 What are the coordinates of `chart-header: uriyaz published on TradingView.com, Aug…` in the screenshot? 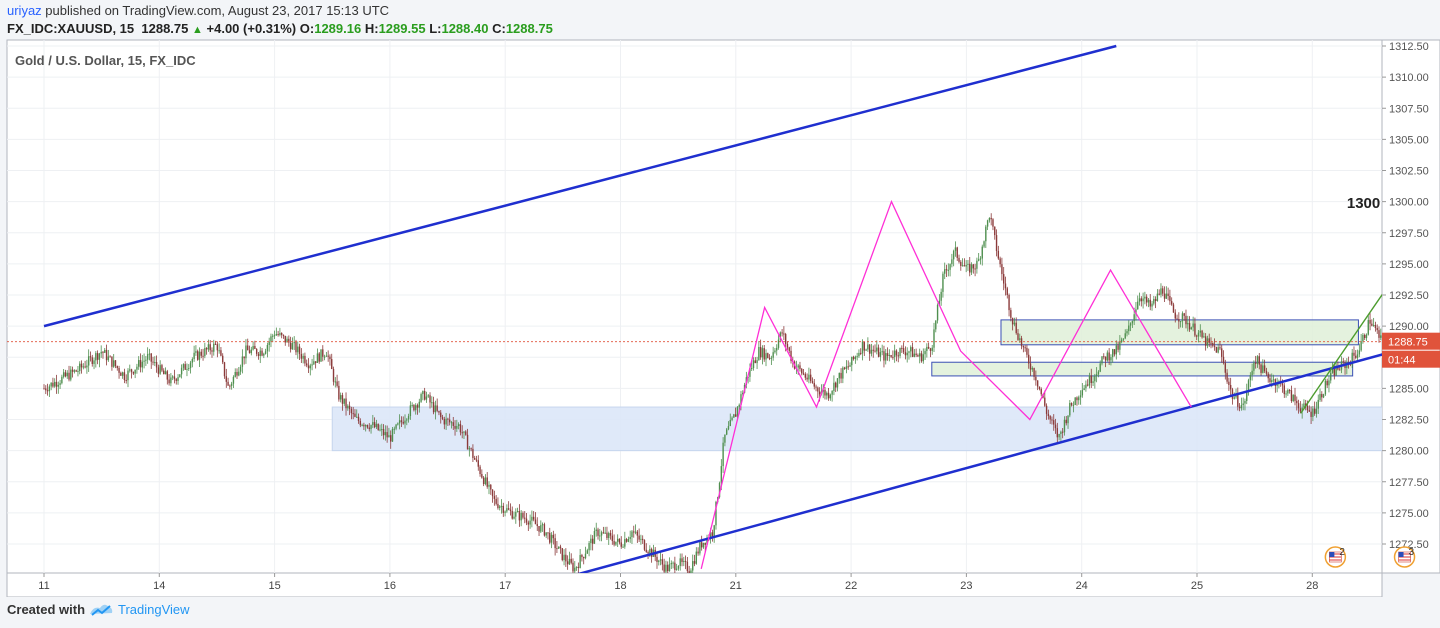 It's located at (720, 20).